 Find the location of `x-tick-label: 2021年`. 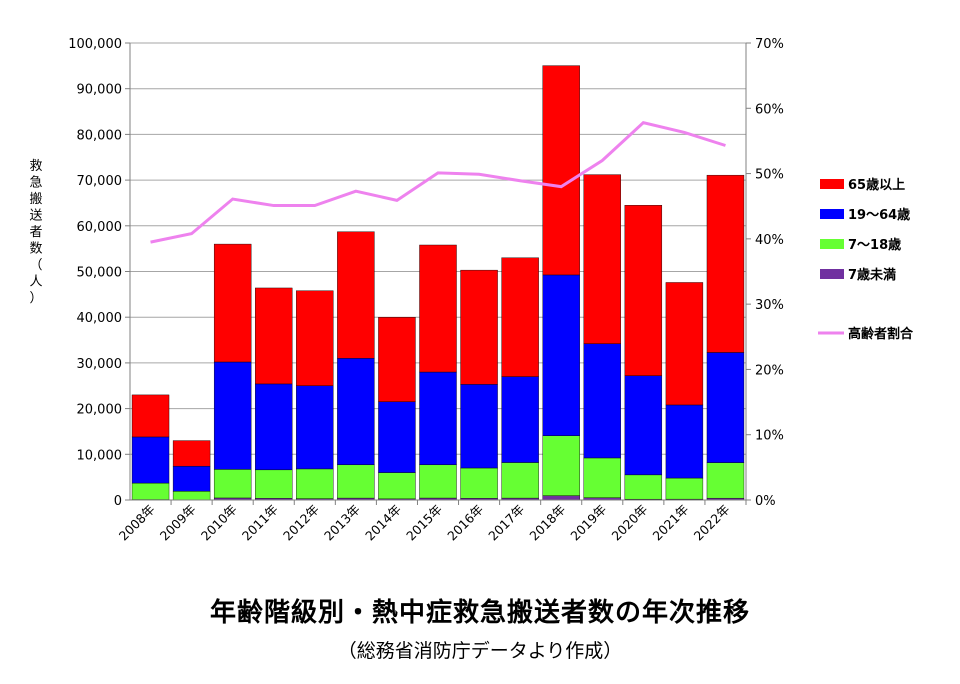

x-tick-label: 2021年 is located at coordinates (671, 523).